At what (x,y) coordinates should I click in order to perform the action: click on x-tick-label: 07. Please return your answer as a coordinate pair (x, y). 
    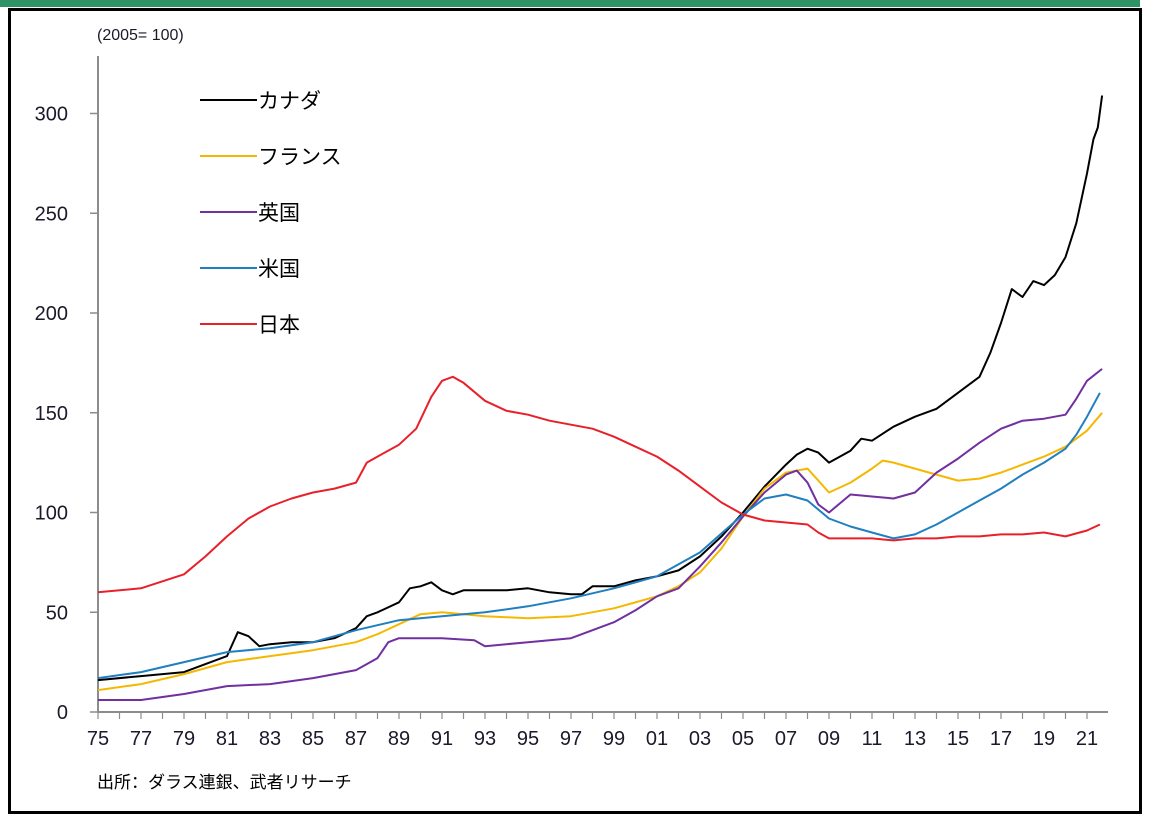
    Looking at the image, I should click on (786, 739).